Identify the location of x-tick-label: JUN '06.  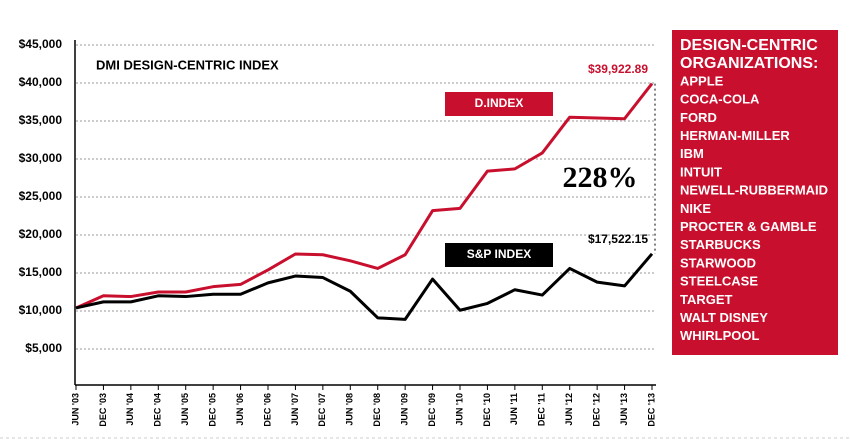
(240, 409).